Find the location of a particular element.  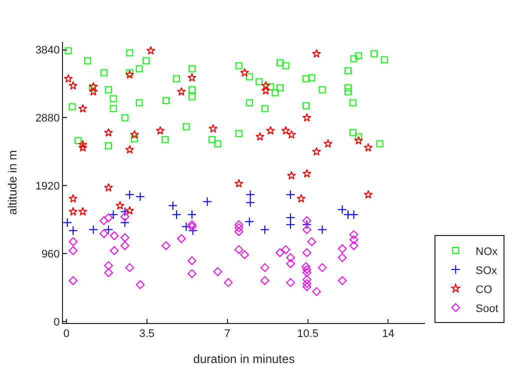

x-axis-title: duration in minutes is located at coordinates (244, 359).